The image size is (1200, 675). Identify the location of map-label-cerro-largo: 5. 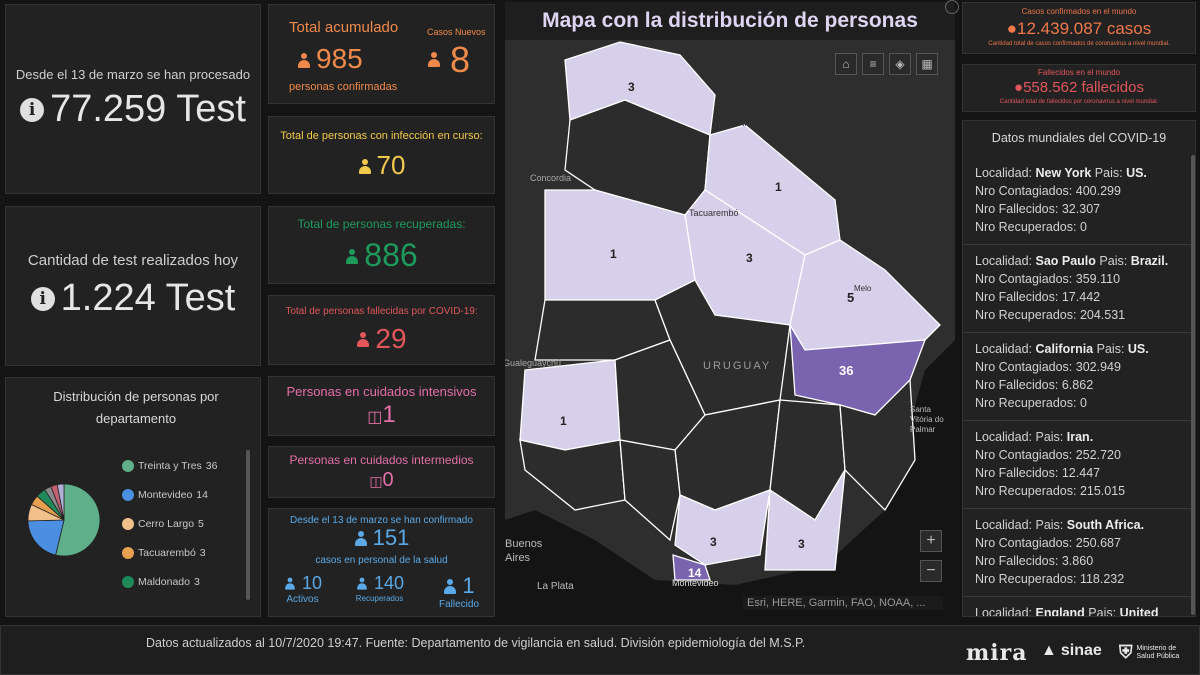
(851, 297).